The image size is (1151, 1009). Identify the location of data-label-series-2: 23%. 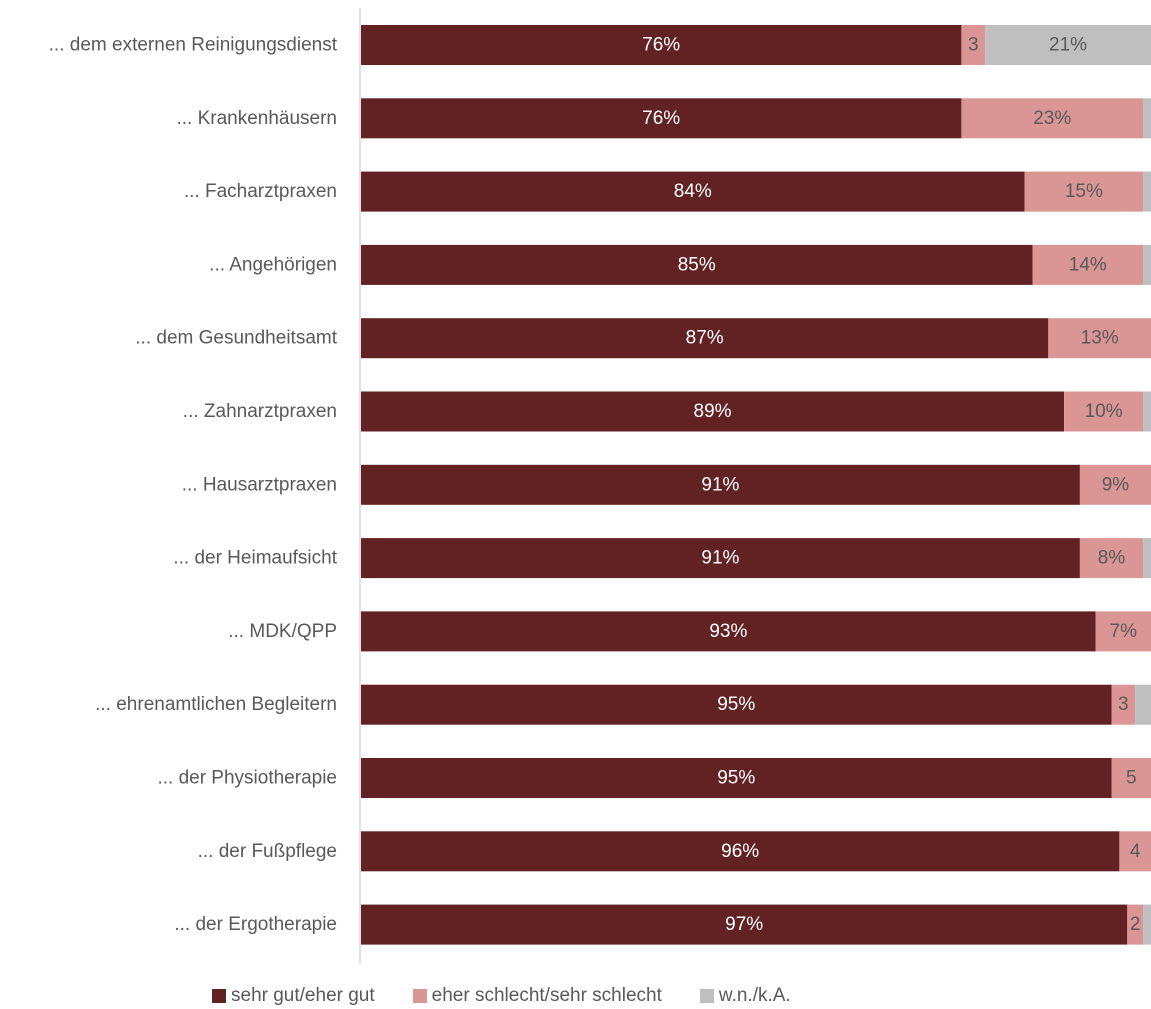
(1052, 118).